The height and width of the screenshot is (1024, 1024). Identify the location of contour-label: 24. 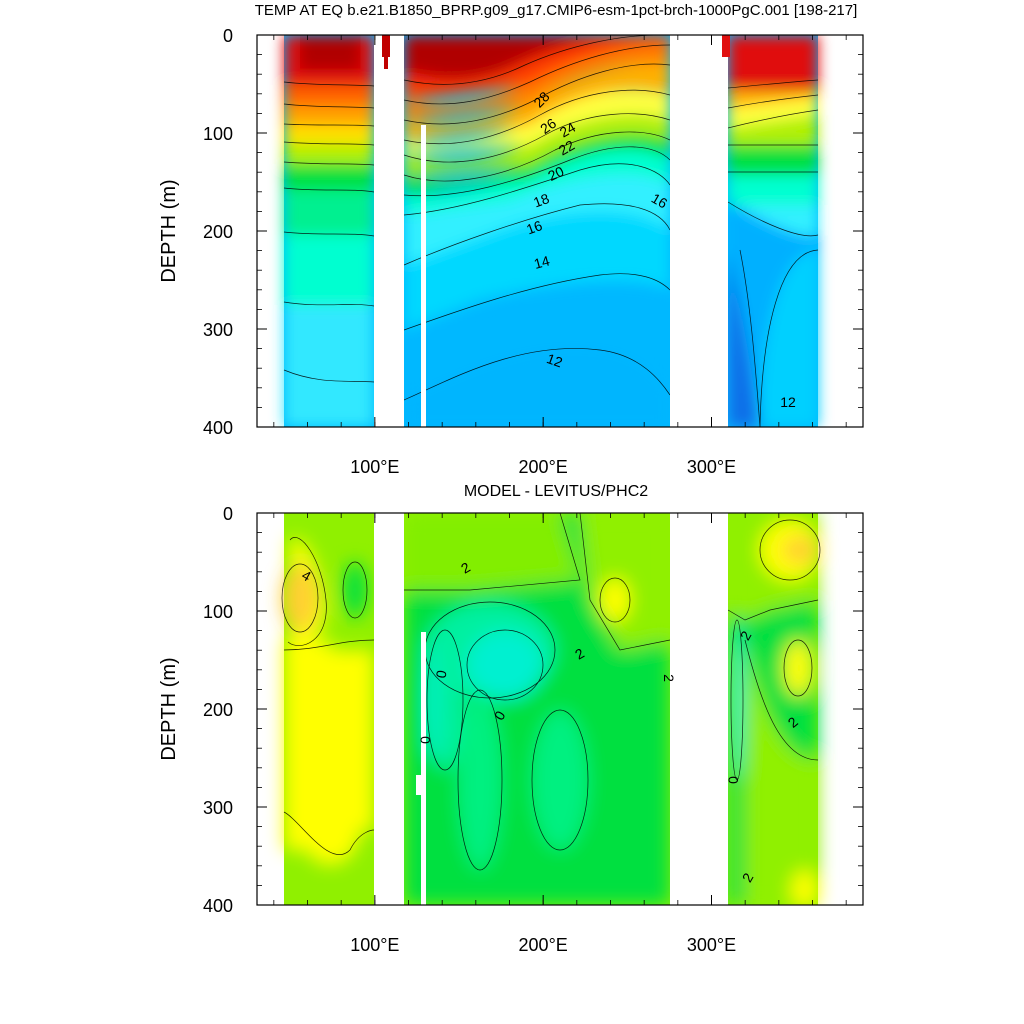
(568, 130).